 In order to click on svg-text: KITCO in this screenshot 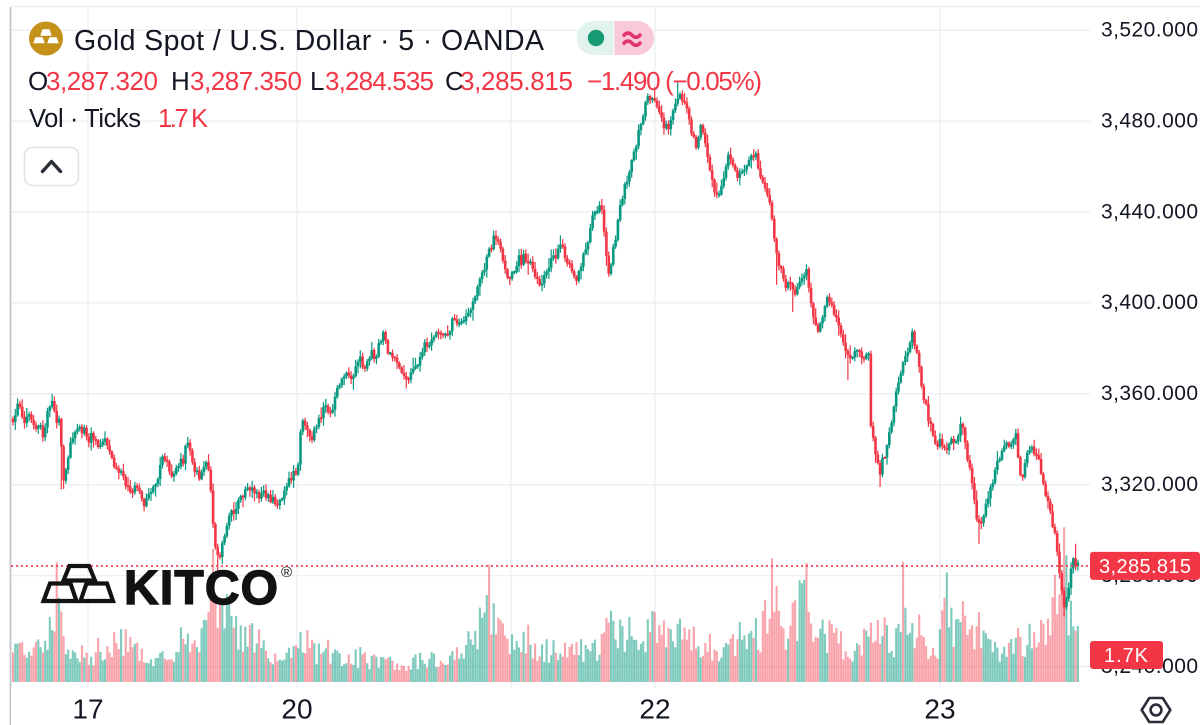, I will do `click(202, 588)`.